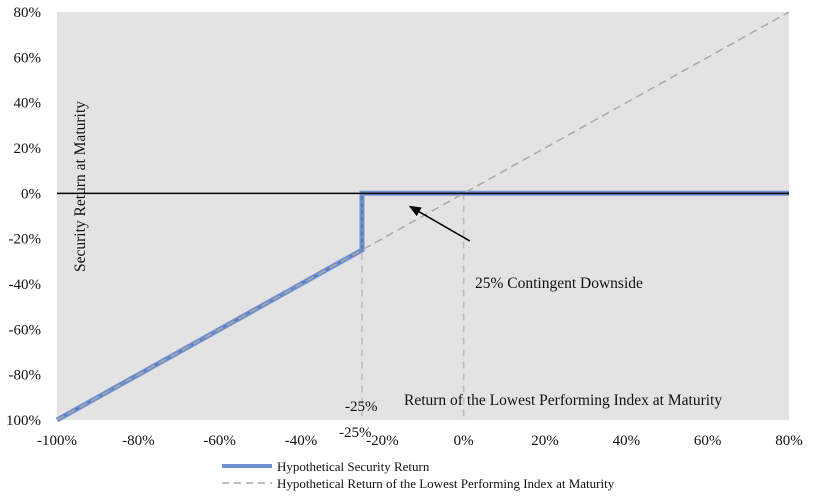 The height and width of the screenshot is (501, 813). What do you see at coordinates (559, 283) in the screenshot?
I see `annotation-text: 25% Contingent Downside` at bounding box center [559, 283].